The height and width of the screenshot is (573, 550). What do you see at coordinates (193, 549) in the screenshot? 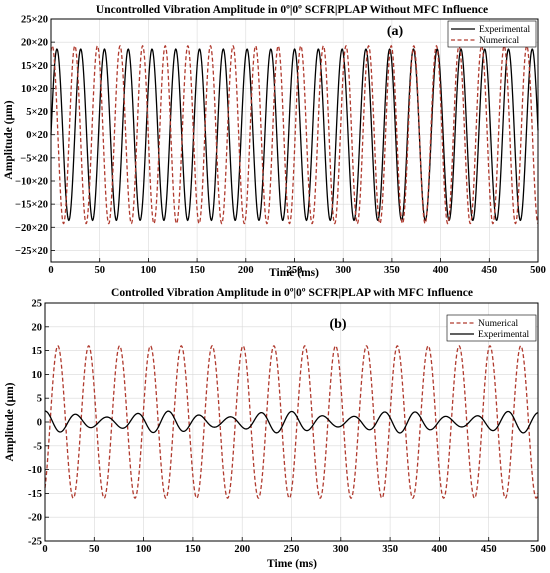
I see `chart-b-xtick-label: 150` at bounding box center [193, 549].